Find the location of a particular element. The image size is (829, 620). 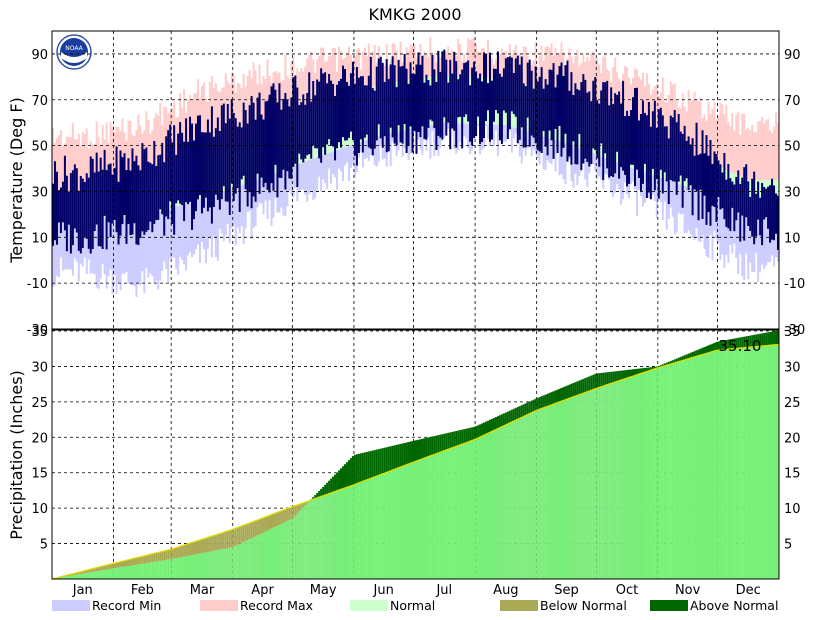

temperature-axis-label: Temperature (Deg F) is located at coordinates (16, 180).